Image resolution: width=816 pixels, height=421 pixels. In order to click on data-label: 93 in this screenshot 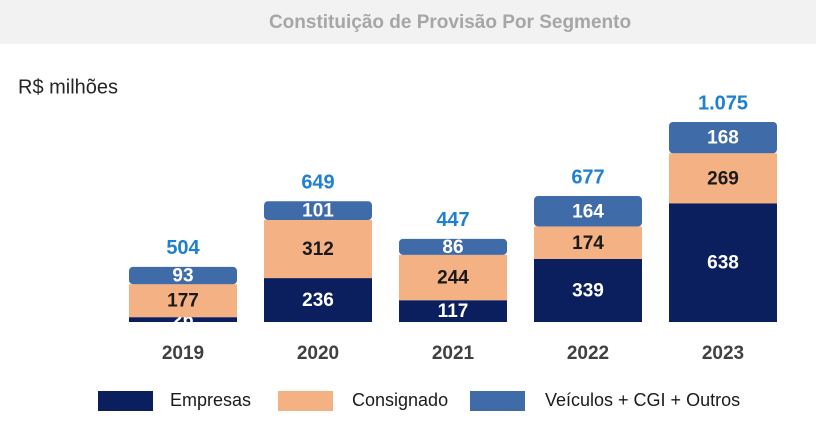, I will do `click(182, 276)`.